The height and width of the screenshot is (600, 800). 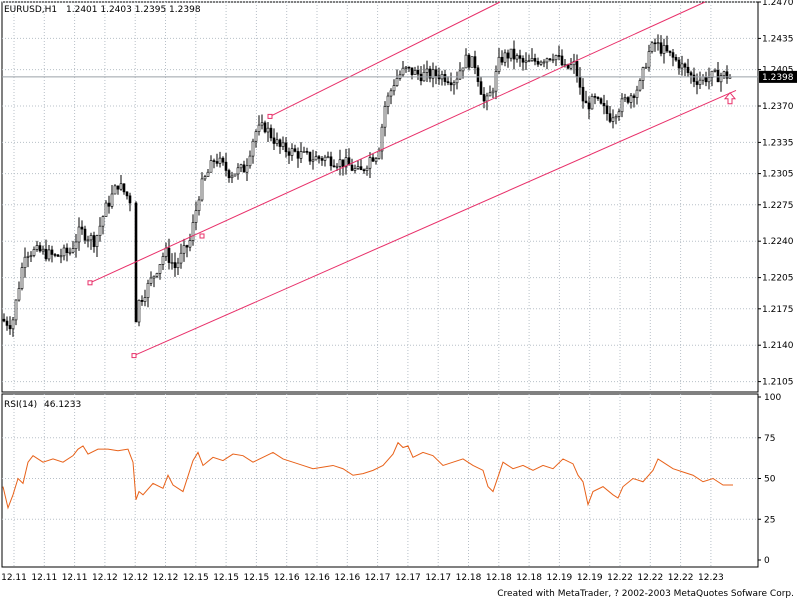 I want to click on time-tick-label: 12.12, so click(x=135, y=578).